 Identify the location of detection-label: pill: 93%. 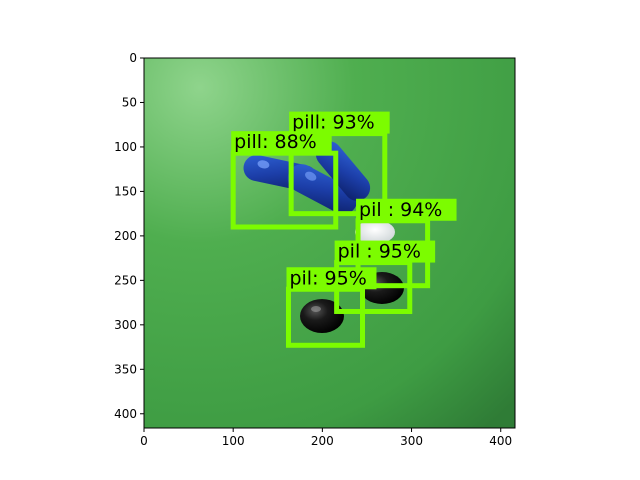
(333, 123).